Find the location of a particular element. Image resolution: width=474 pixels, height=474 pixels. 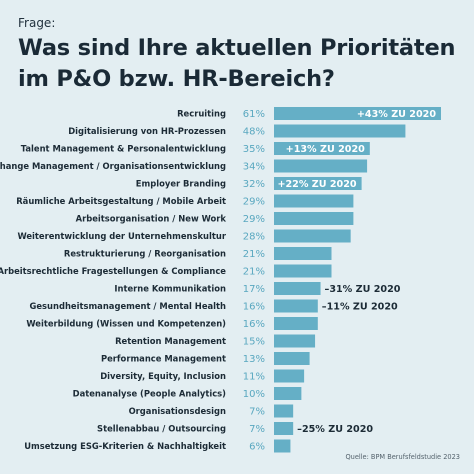

category-label-row-2: Digitalisierung von HR-Prozessen is located at coordinates (147, 131).